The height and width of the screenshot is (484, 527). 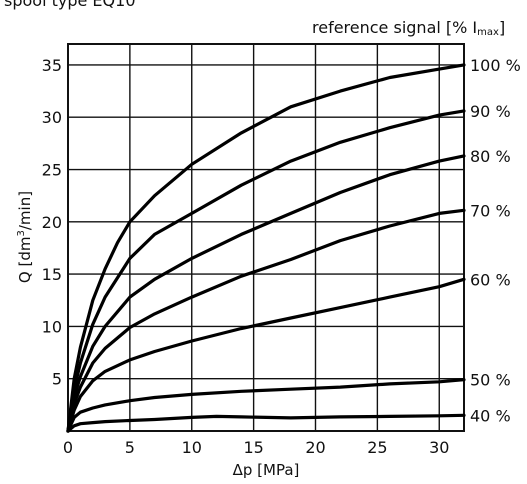 I want to click on x-tick-label: 25, so click(x=377, y=447).